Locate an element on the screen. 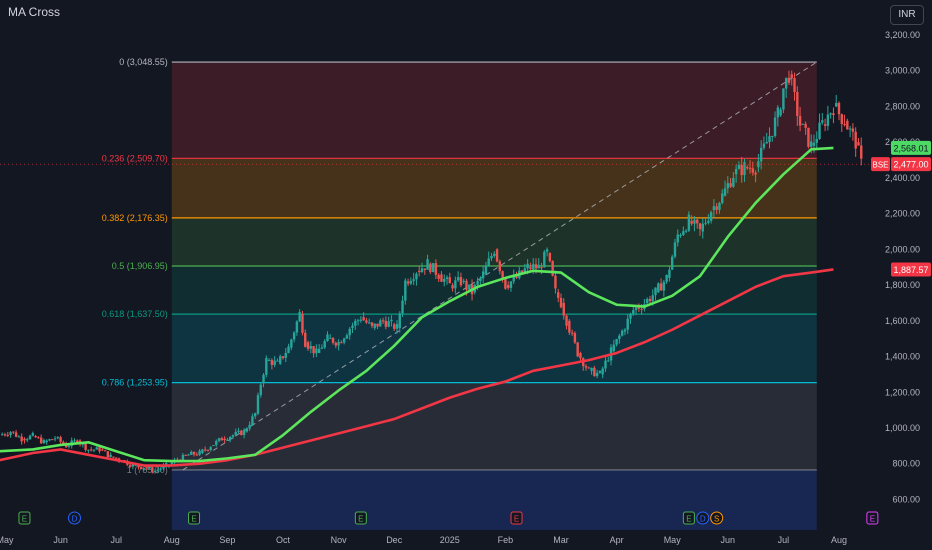  time-axis-tick: Jul is located at coordinates (784, 540).